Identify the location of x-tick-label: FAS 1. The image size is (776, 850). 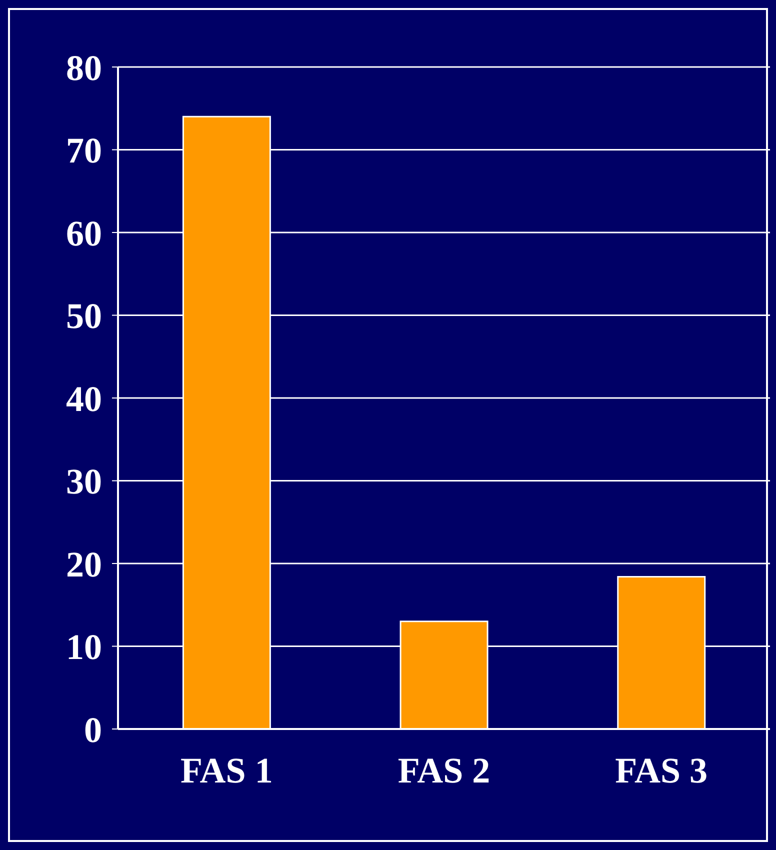
(226, 770).